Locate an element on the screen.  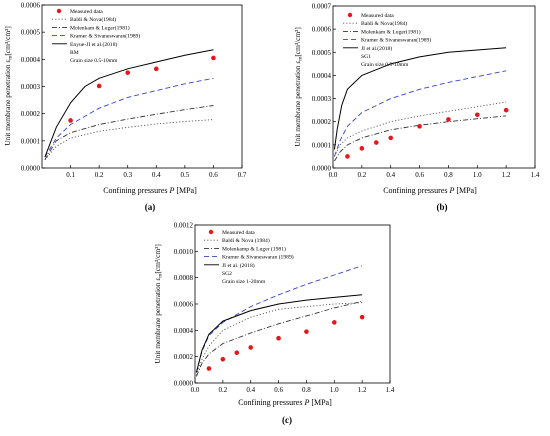
y-tick-label: 0.0010 is located at coordinates (184, 252).